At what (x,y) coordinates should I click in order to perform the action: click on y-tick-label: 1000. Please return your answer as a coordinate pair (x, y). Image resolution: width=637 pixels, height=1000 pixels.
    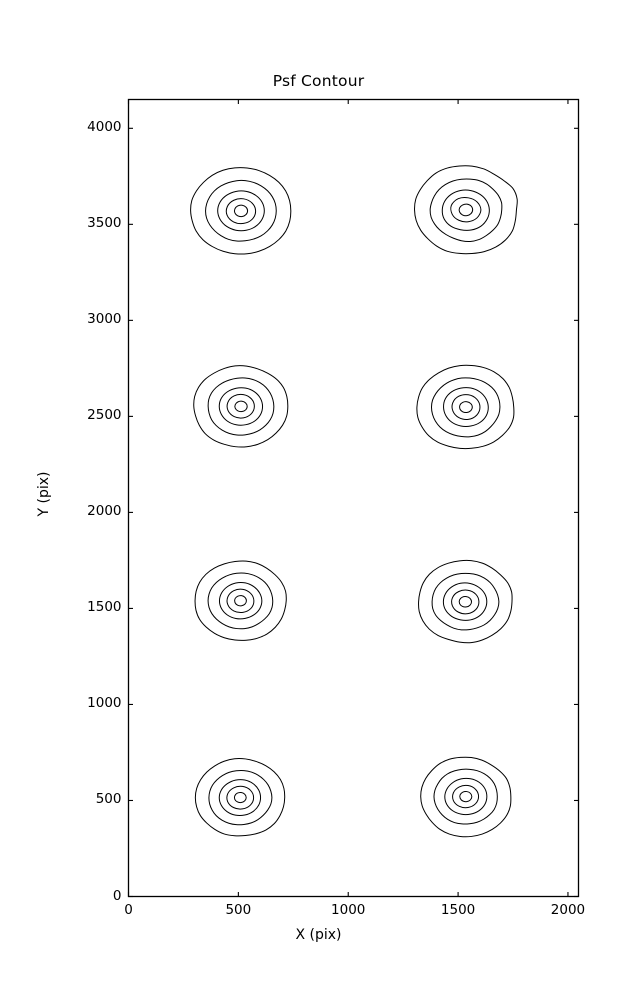
    Looking at the image, I should click on (104, 703).